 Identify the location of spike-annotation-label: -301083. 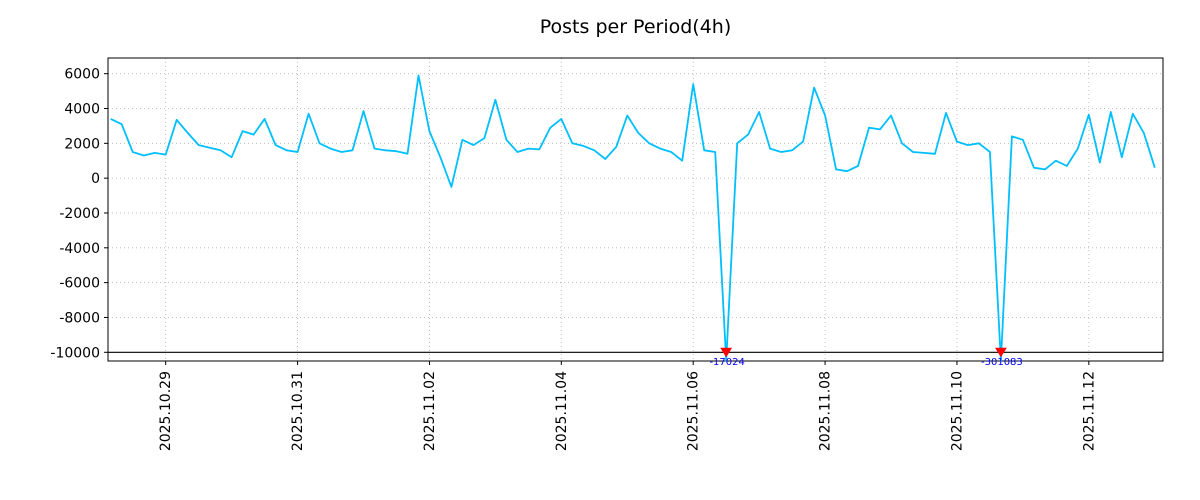
(1002, 362).